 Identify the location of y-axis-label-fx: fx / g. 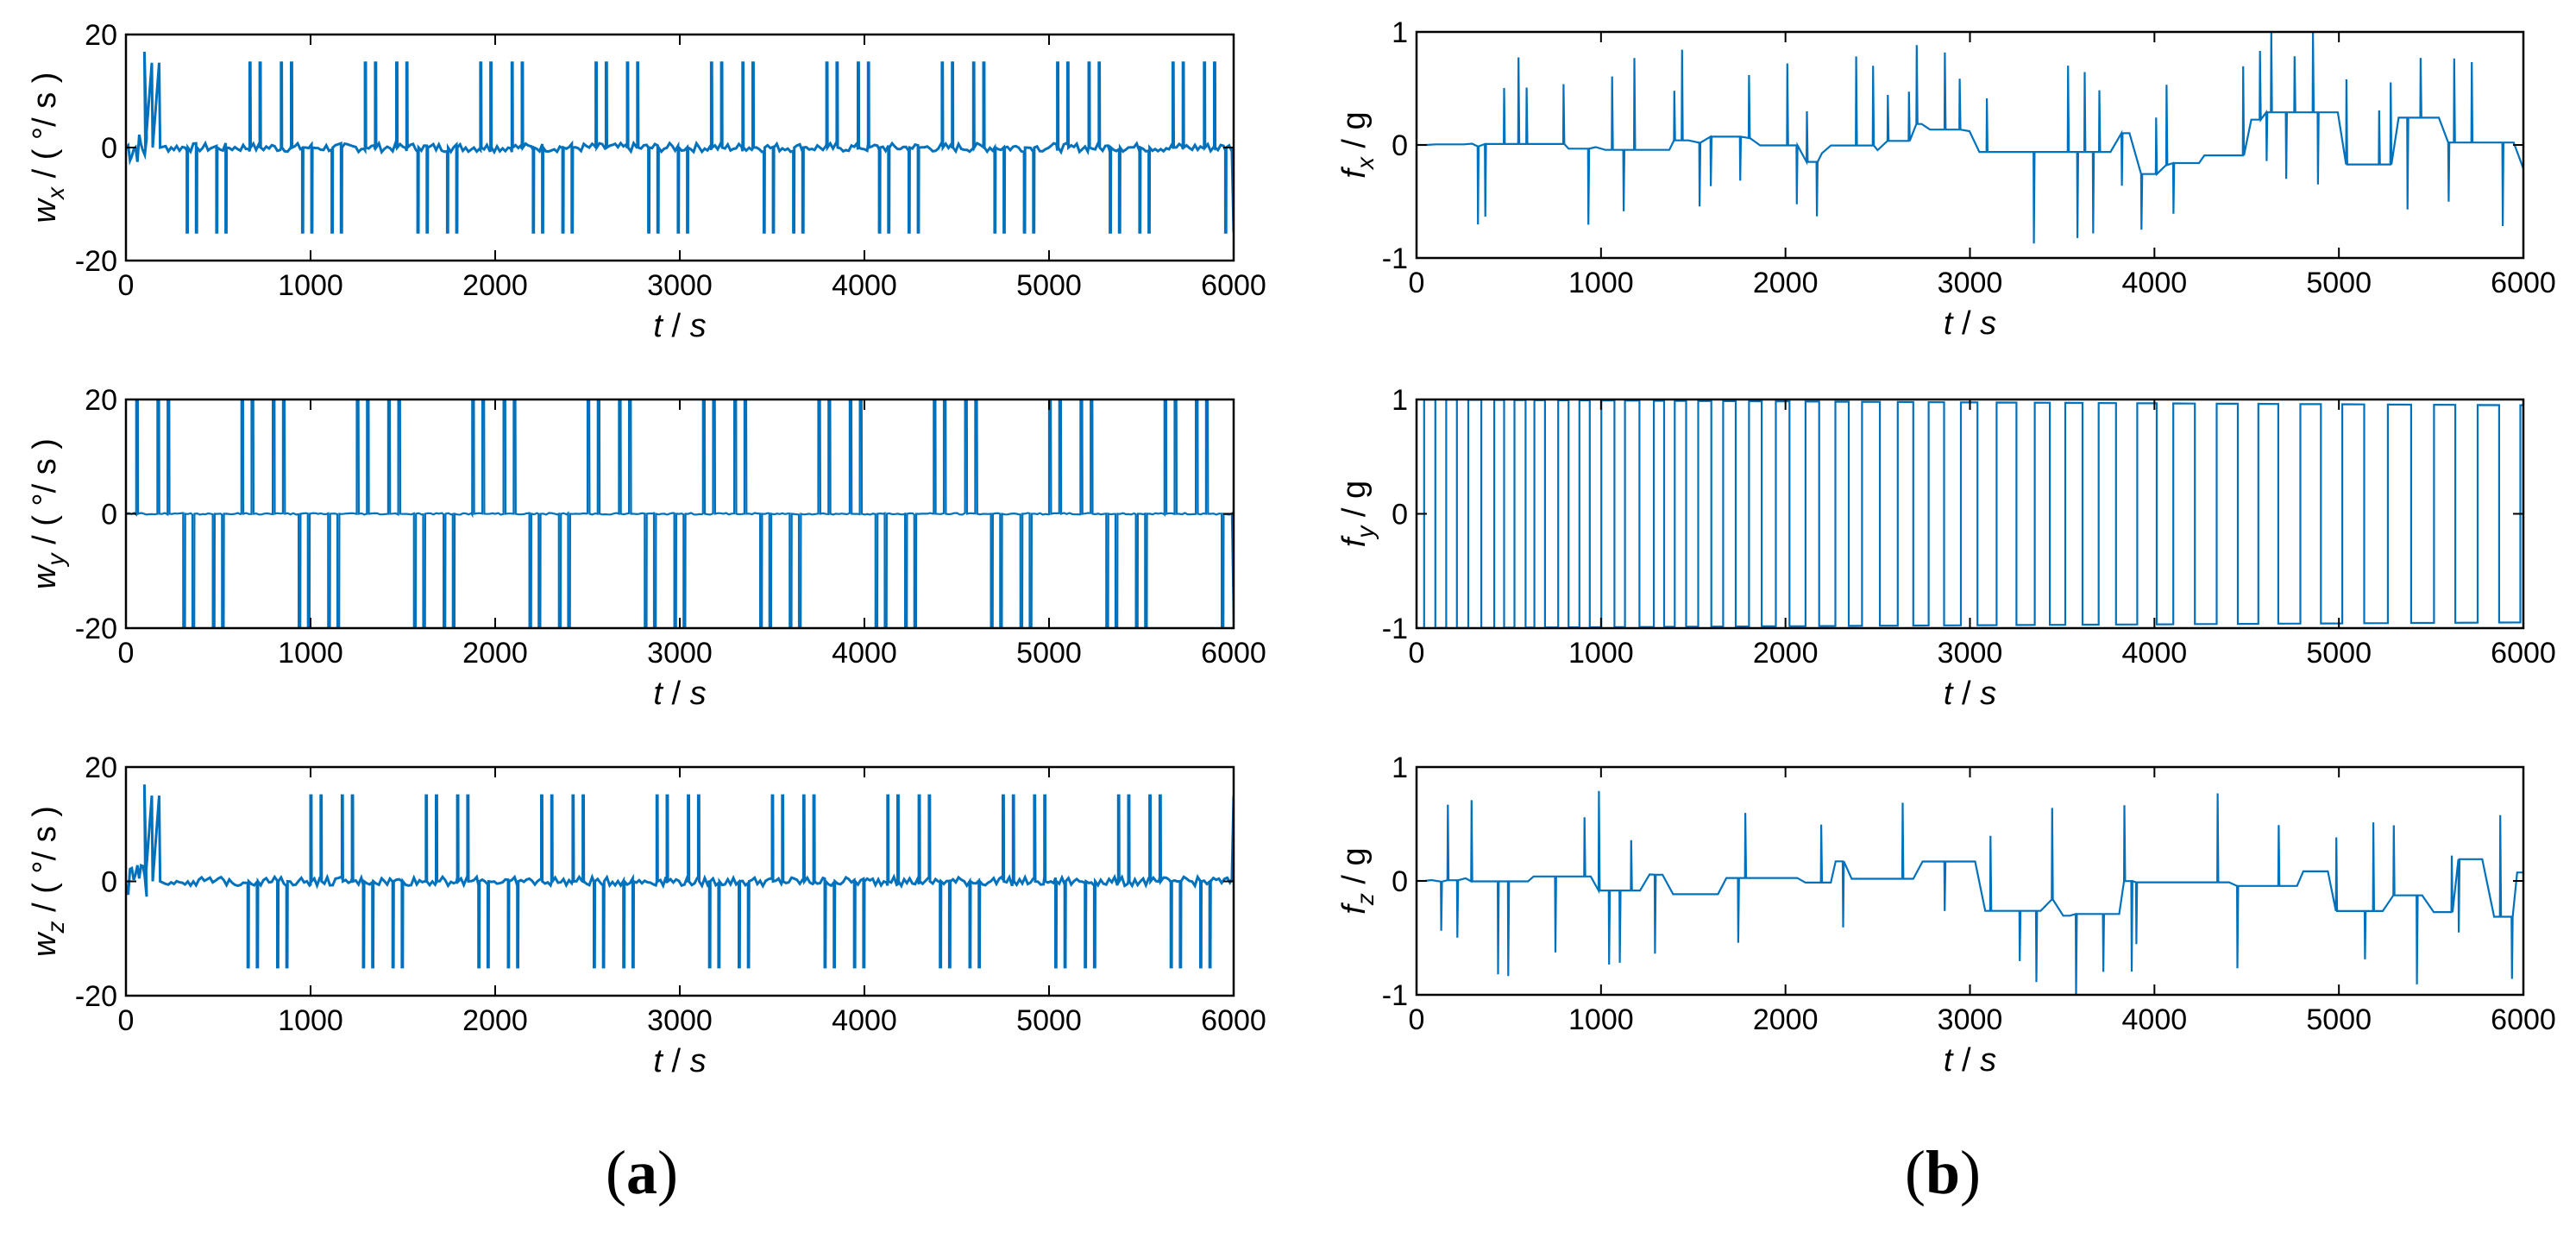
(1357, 145).